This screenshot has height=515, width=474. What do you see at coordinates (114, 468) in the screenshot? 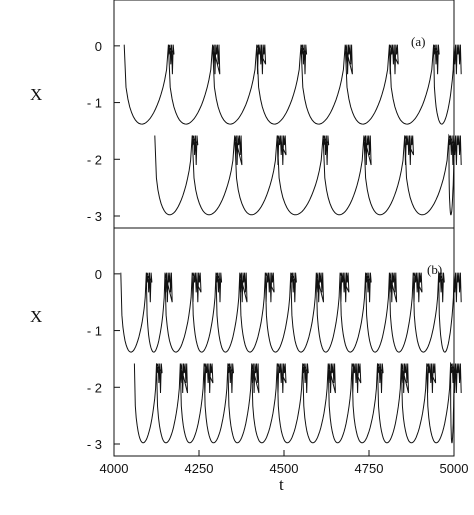
I see `panel-b-x-tick-label: 4000` at bounding box center [114, 468].